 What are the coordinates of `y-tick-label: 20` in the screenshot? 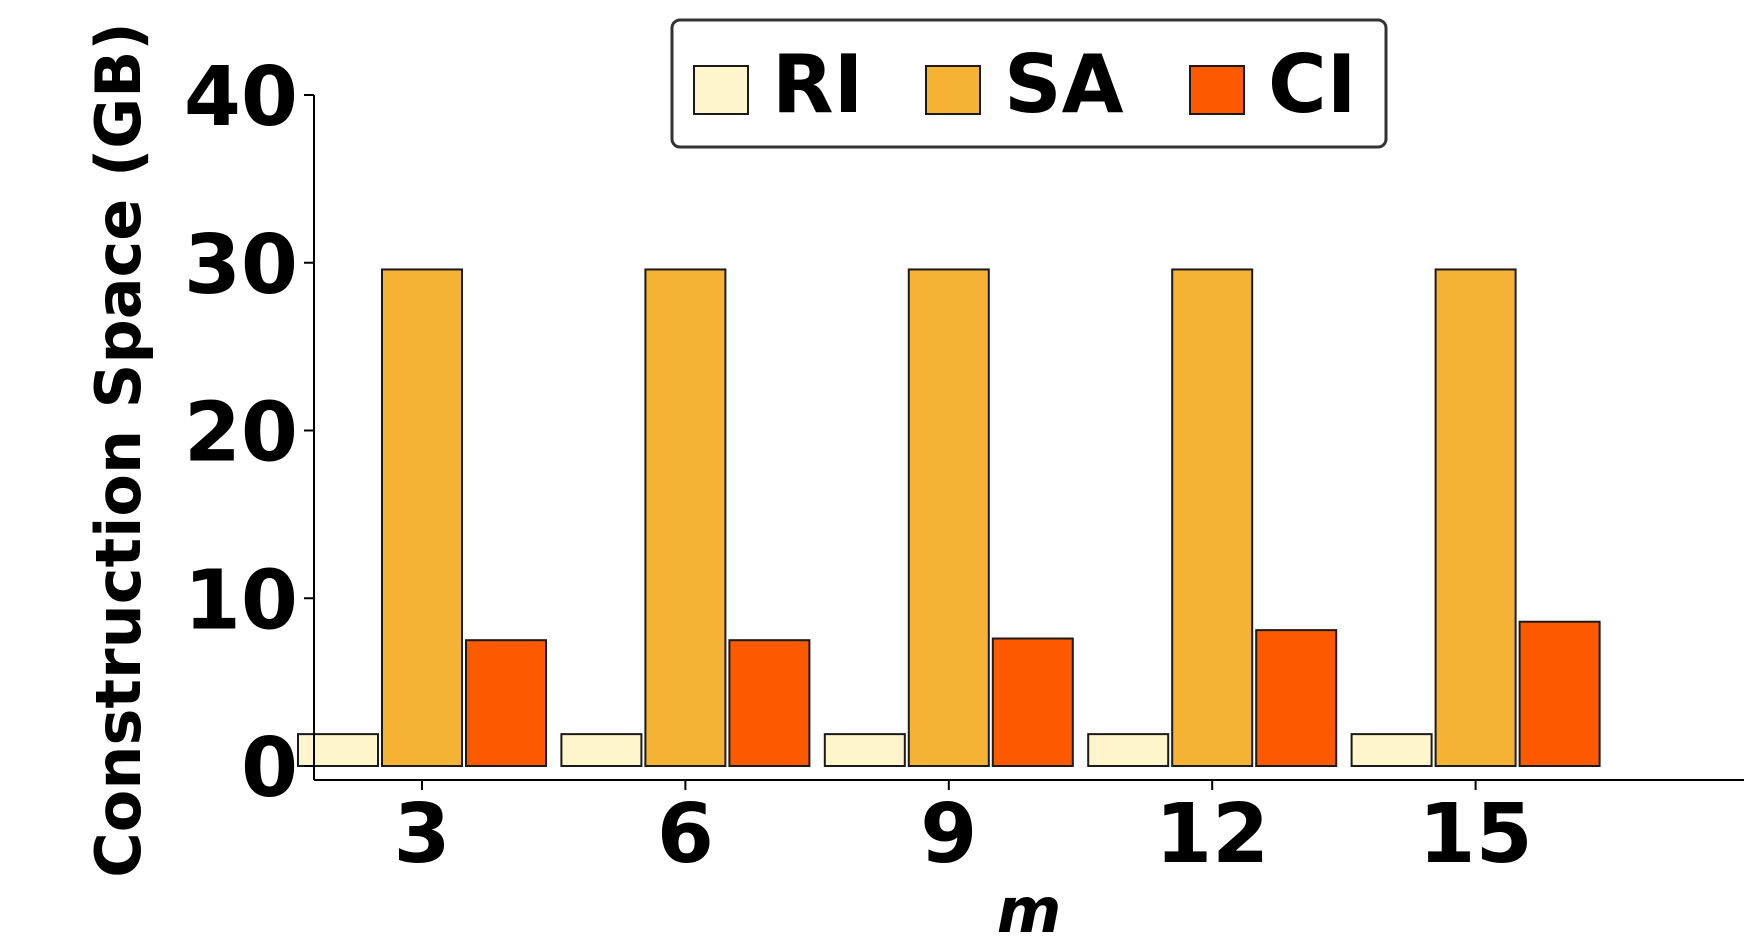 It's located at (241, 433).